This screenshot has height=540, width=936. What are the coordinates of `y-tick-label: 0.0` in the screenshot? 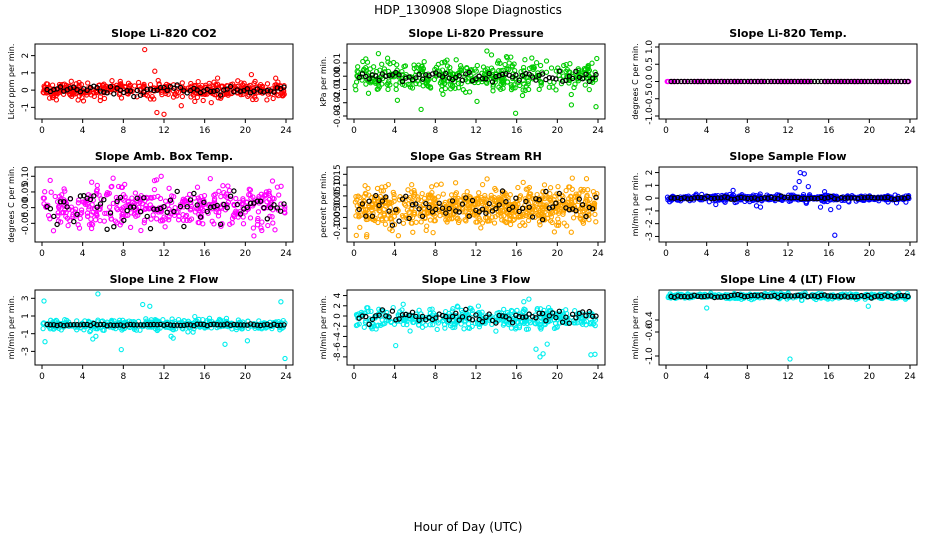 It's located at (650, 81).